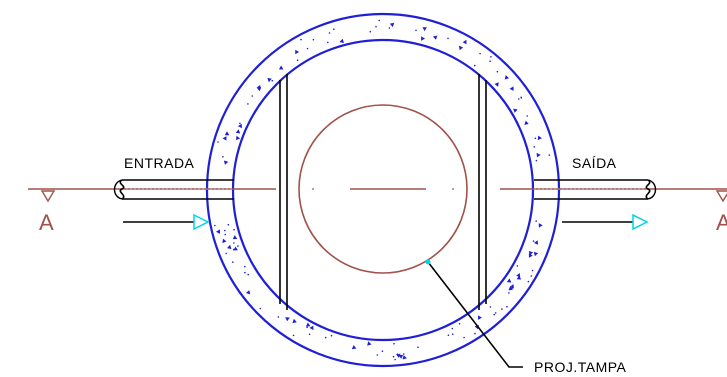  Describe the element at coordinates (122, 189) in the screenshot. I see `inlet-pipe-break` at that location.